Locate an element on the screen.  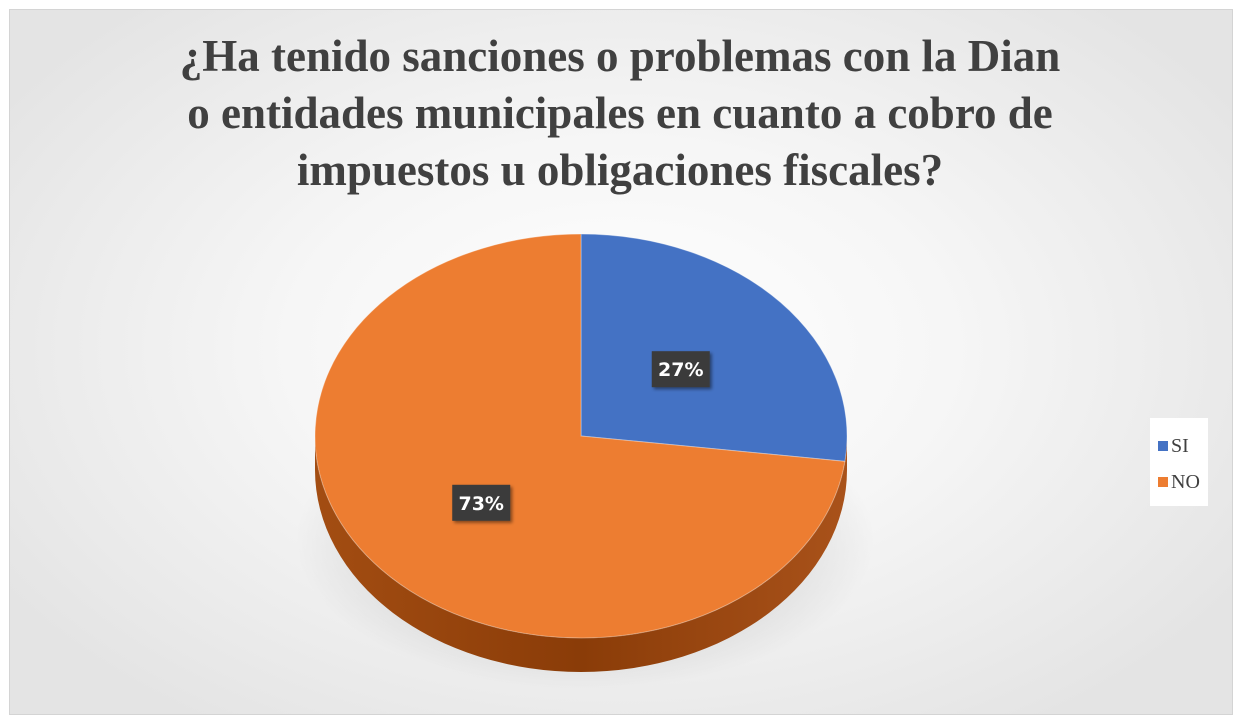
data-label-si: 27% is located at coordinates (680, 369).